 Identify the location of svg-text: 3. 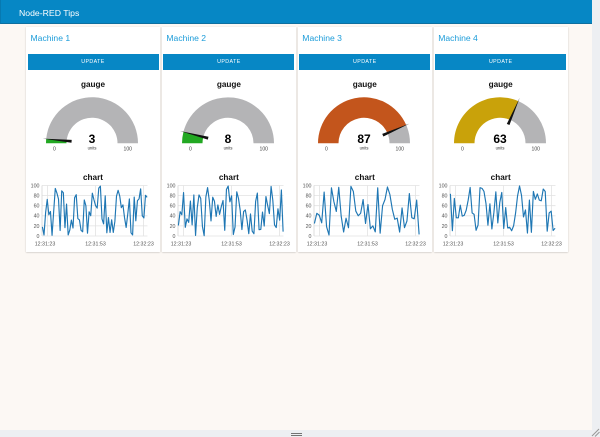
(92, 138).